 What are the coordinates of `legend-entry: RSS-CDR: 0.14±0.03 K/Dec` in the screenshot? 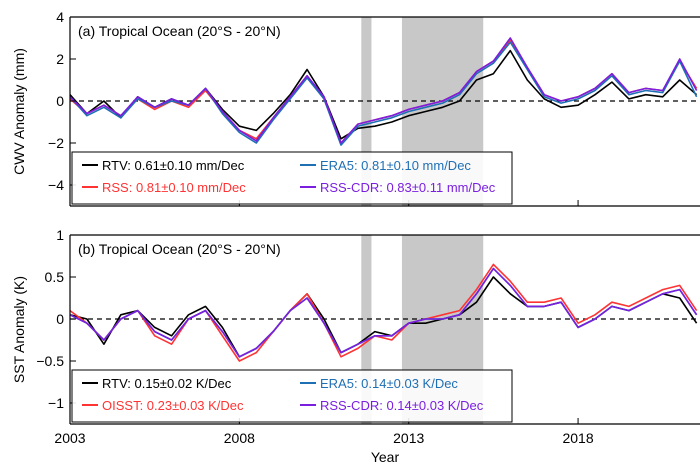 It's located at (402, 405).